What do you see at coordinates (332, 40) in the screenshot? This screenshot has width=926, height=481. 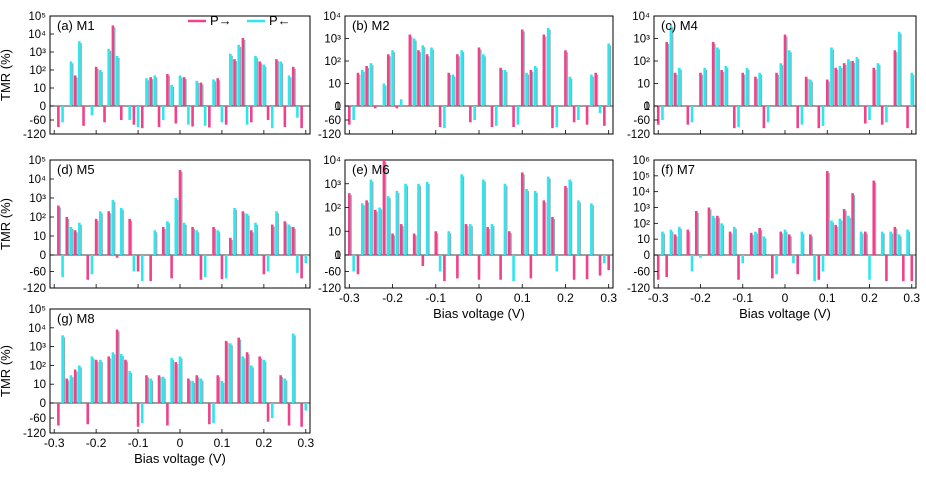 I see `ytick-label: 10³` at bounding box center [332, 40].